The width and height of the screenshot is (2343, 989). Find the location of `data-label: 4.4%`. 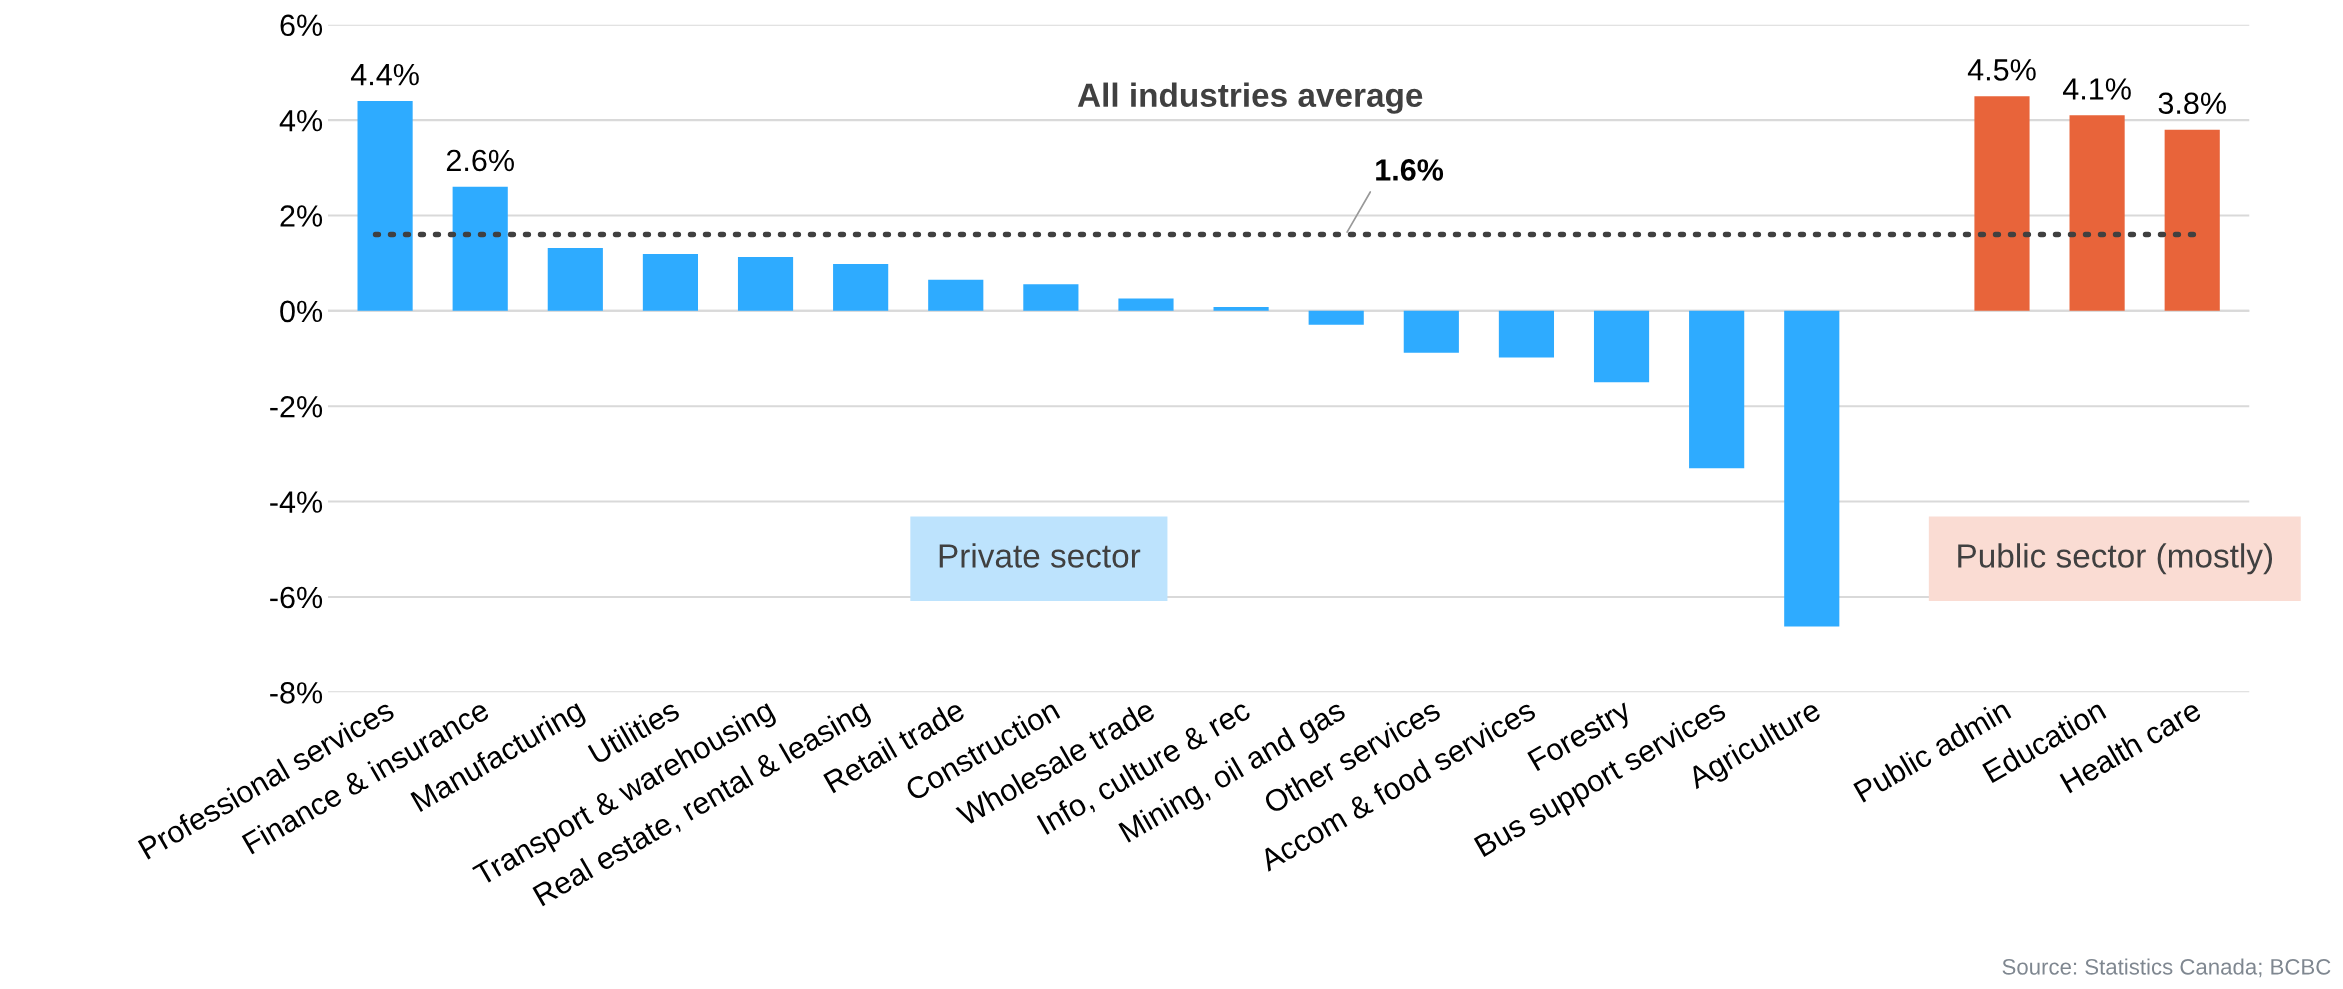

data-label: 4.4% is located at coordinates (384, 74).